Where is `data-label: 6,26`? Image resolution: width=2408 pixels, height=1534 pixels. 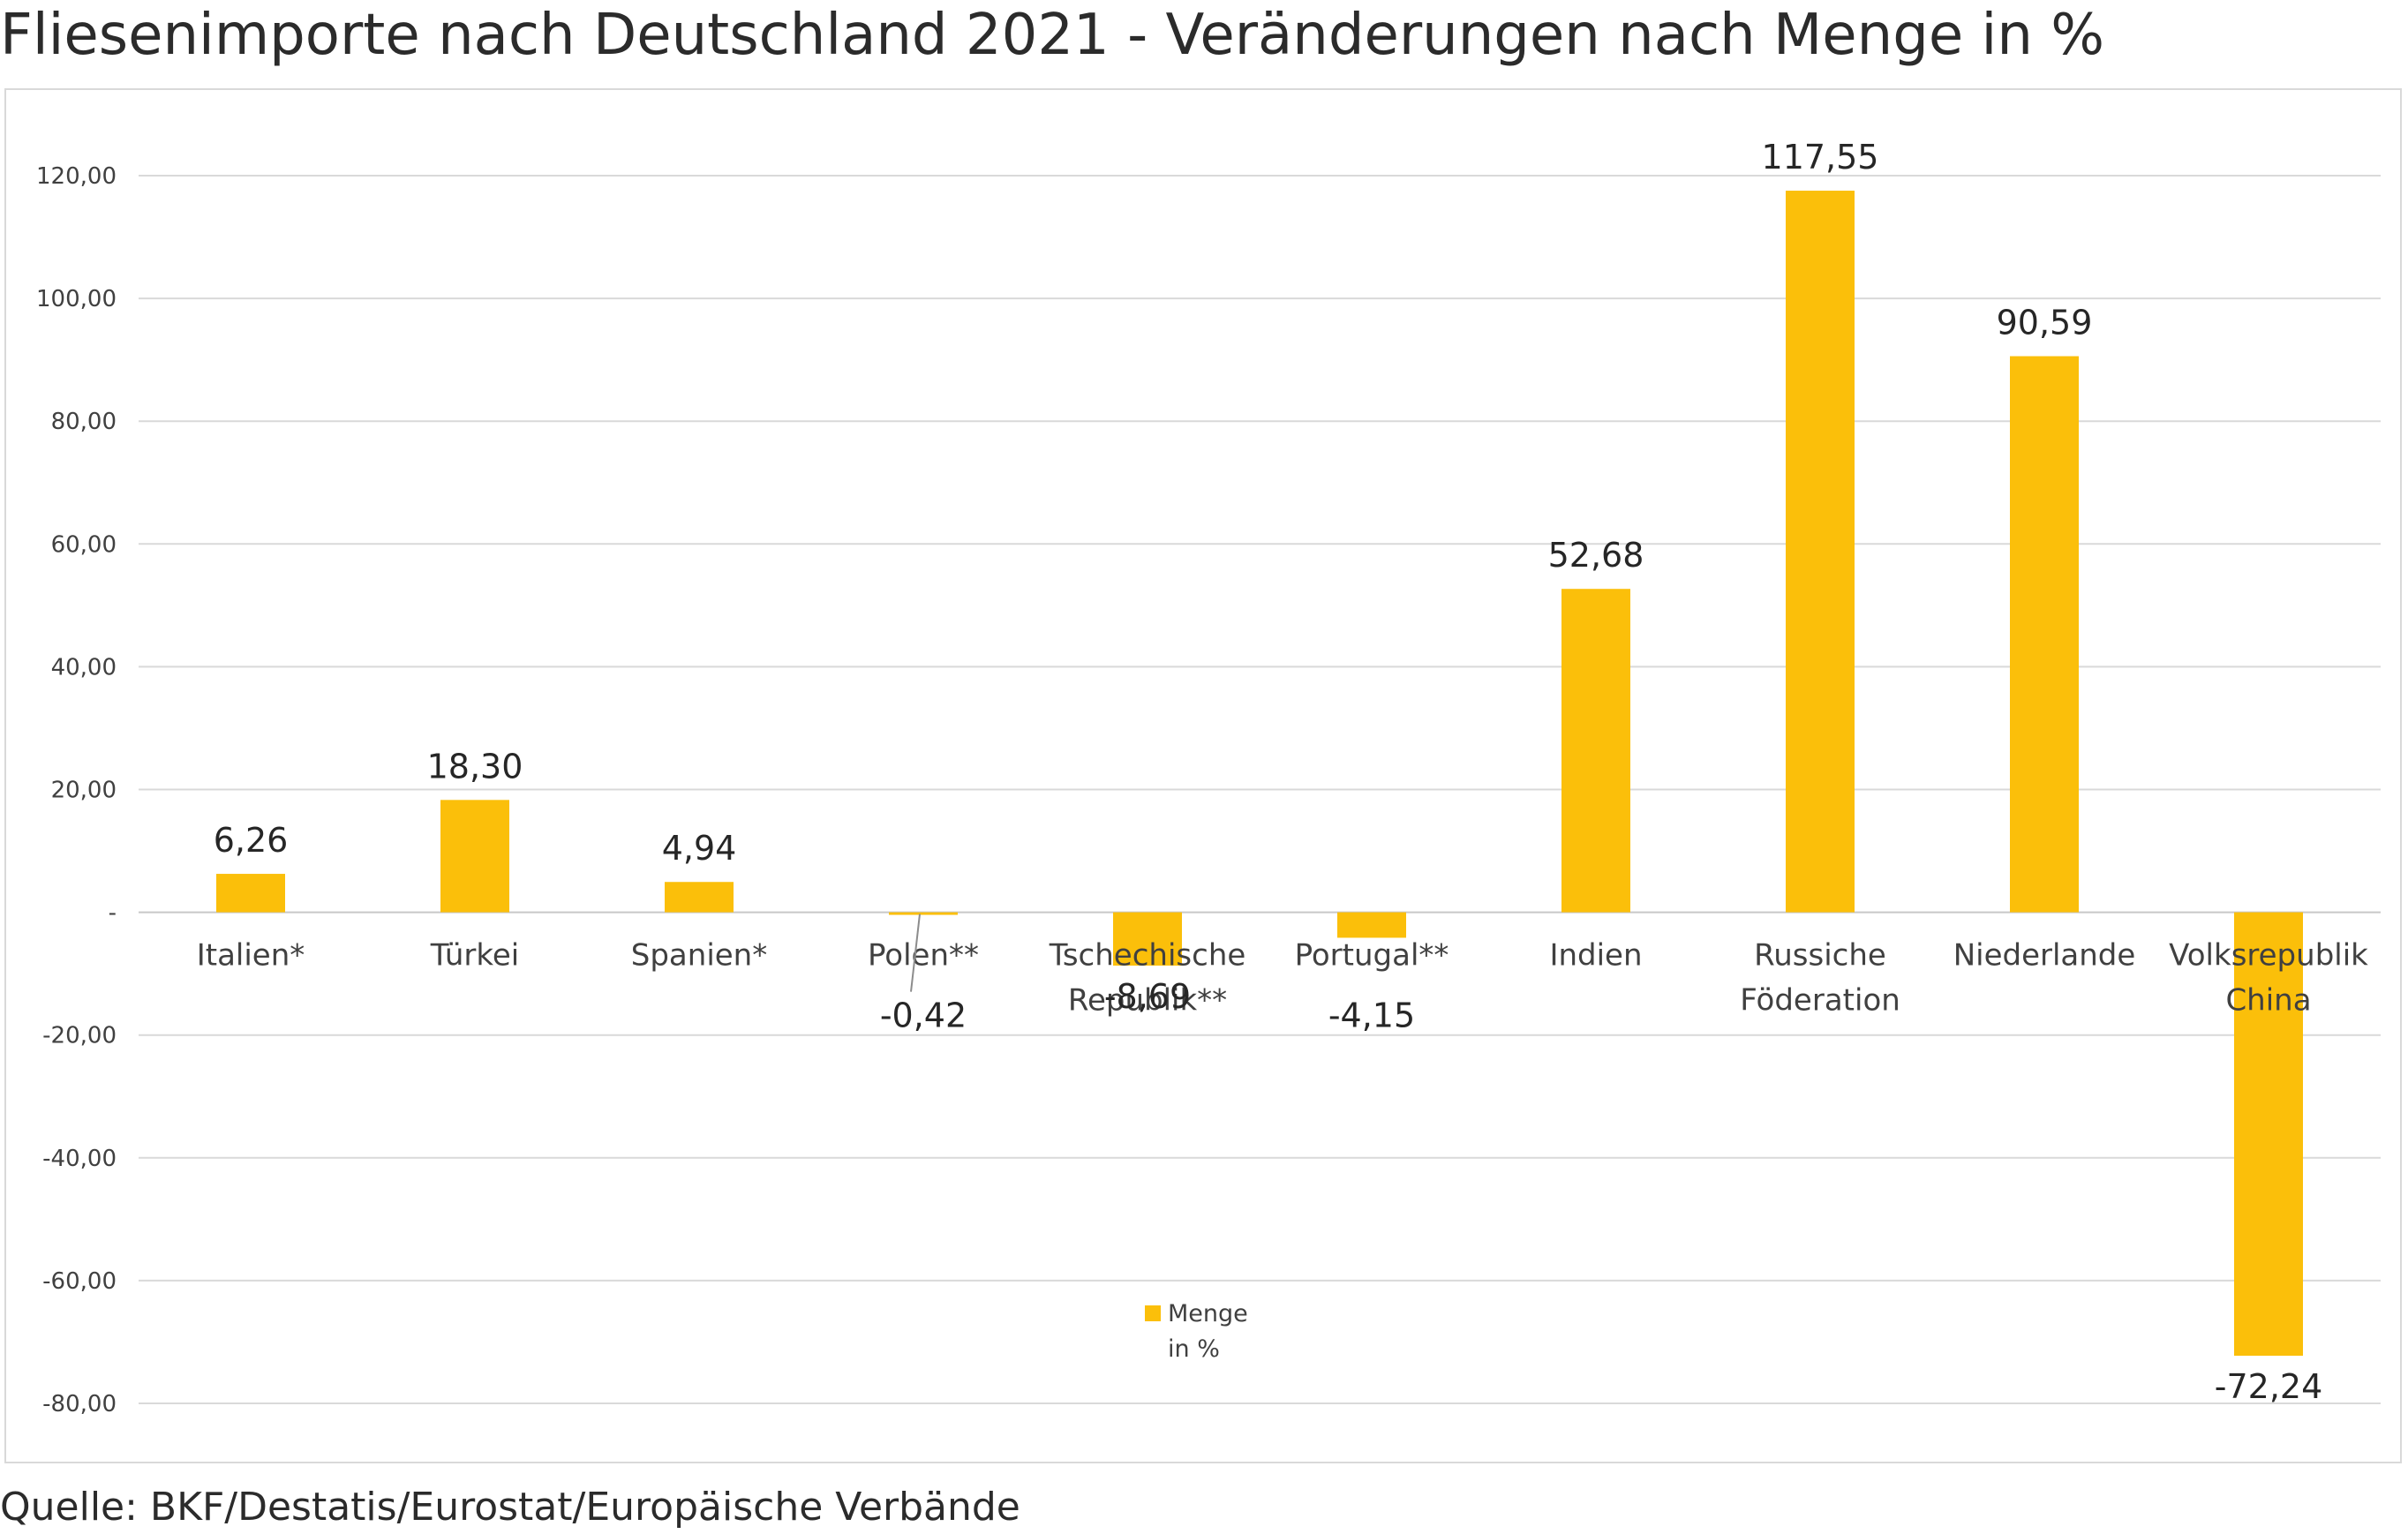
data-label: 6,26 is located at coordinates (251, 840).